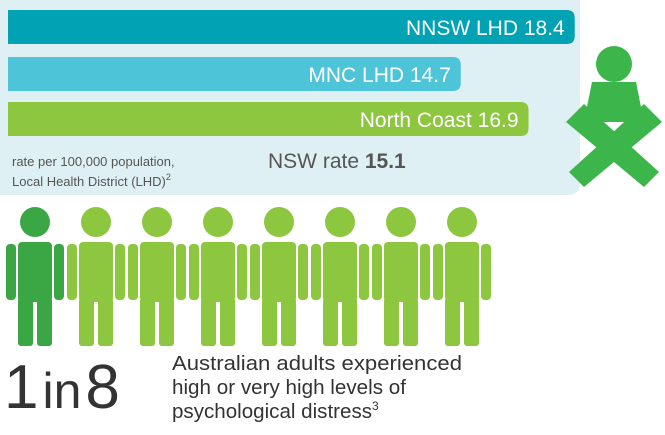 This screenshot has width=665, height=435. What do you see at coordinates (168, 177) in the screenshot?
I see `note-ref: 2` at bounding box center [168, 177].